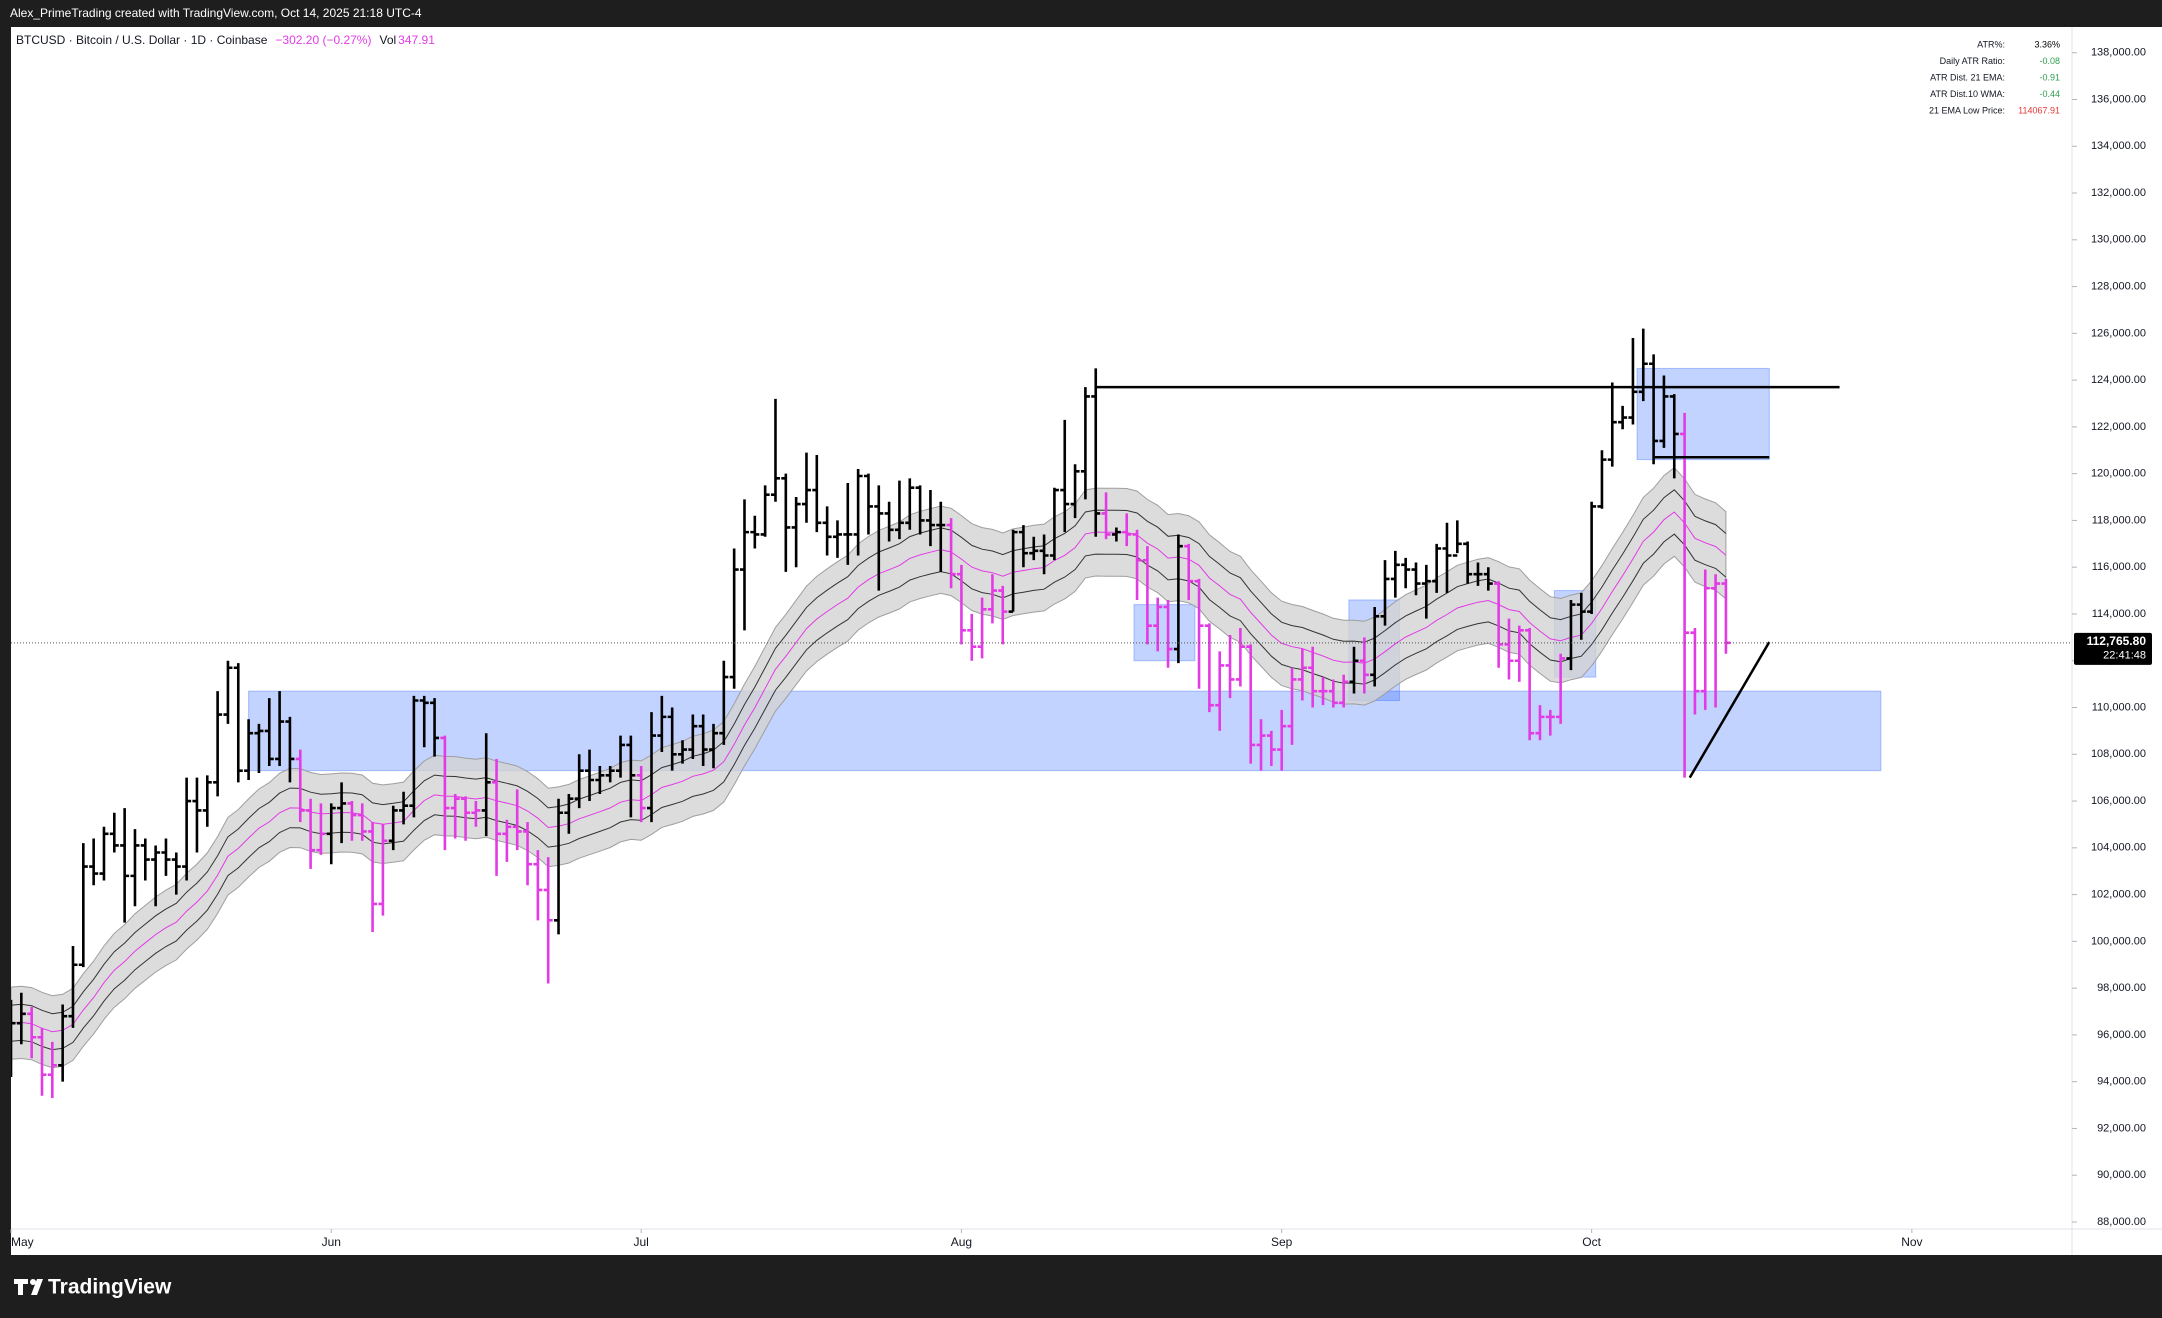 Image resolution: width=2162 pixels, height=1318 pixels. What do you see at coordinates (1911, 1242) in the screenshot?
I see `x-tick-label: Nov` at bounding box center [1911, 1242].